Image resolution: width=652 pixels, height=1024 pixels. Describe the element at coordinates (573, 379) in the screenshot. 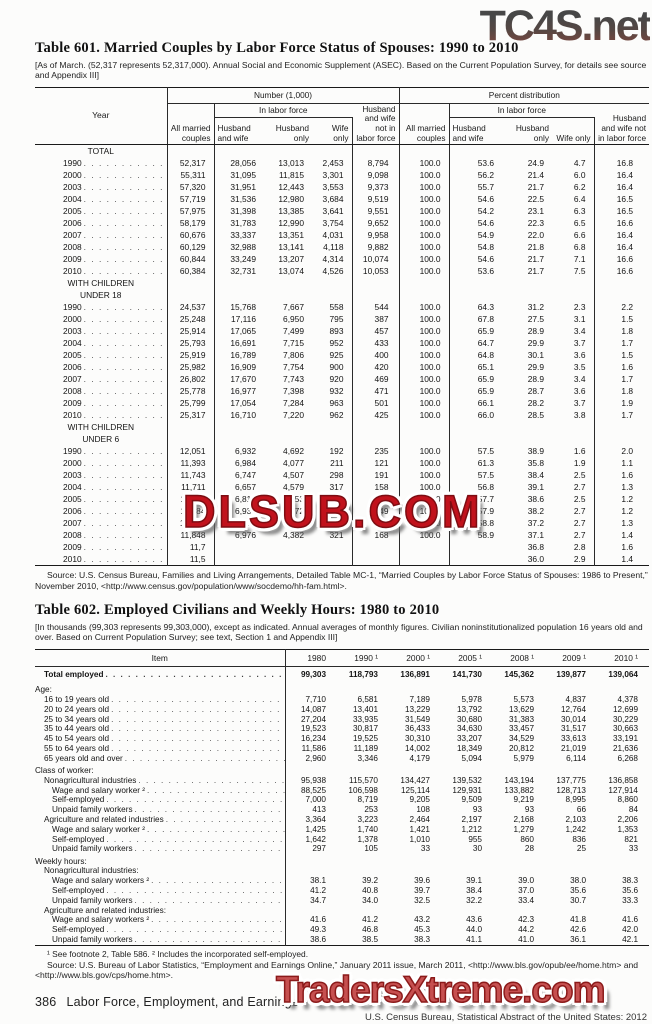

I see `value-cell: 3.4` at that location.